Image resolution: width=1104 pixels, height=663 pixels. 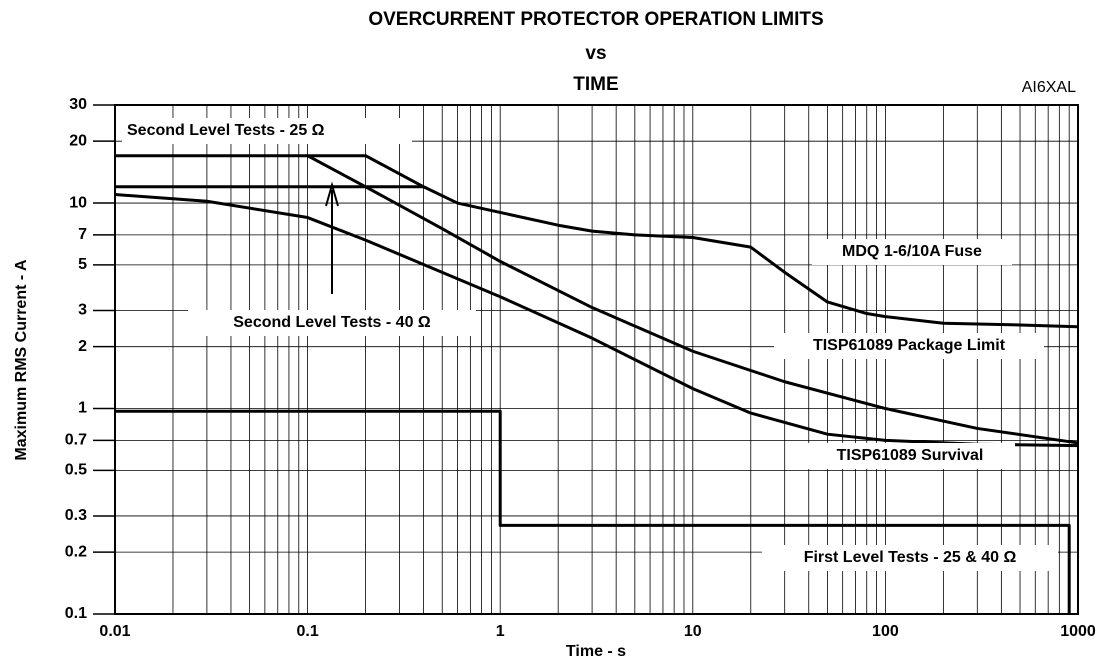 I want to click on series-label: First Level Tests - 25 & 40 Ω, so click(x=910, y=557).